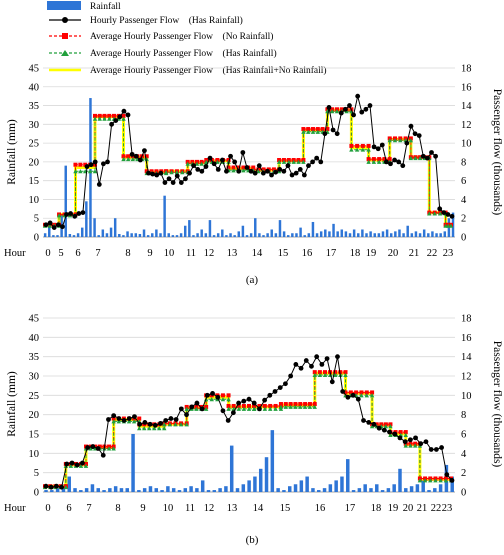 The image size is (504, 555). What do you see at coordinates (47, 253) in the screenshot?
I see `hour-label: 0` at bounding box center [47, 253].